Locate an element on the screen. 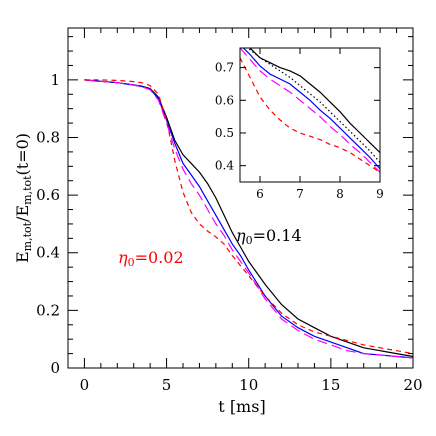  inset-series-group is located at coordinates (310, 110).